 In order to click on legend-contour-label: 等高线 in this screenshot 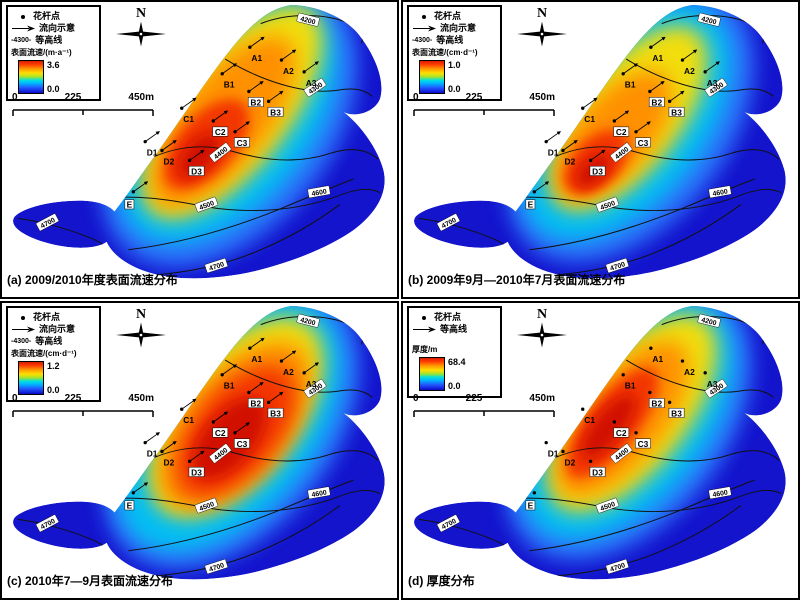, I will do `click(450, 40)`.